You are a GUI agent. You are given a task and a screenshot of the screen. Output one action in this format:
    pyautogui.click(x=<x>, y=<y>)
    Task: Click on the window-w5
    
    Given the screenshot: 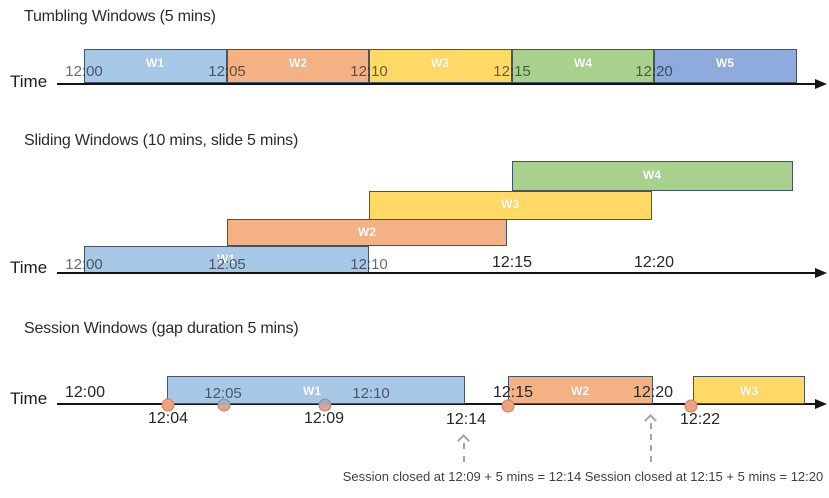 What is the action you would take?
    pyautogui.click(x=725, y=66)
    